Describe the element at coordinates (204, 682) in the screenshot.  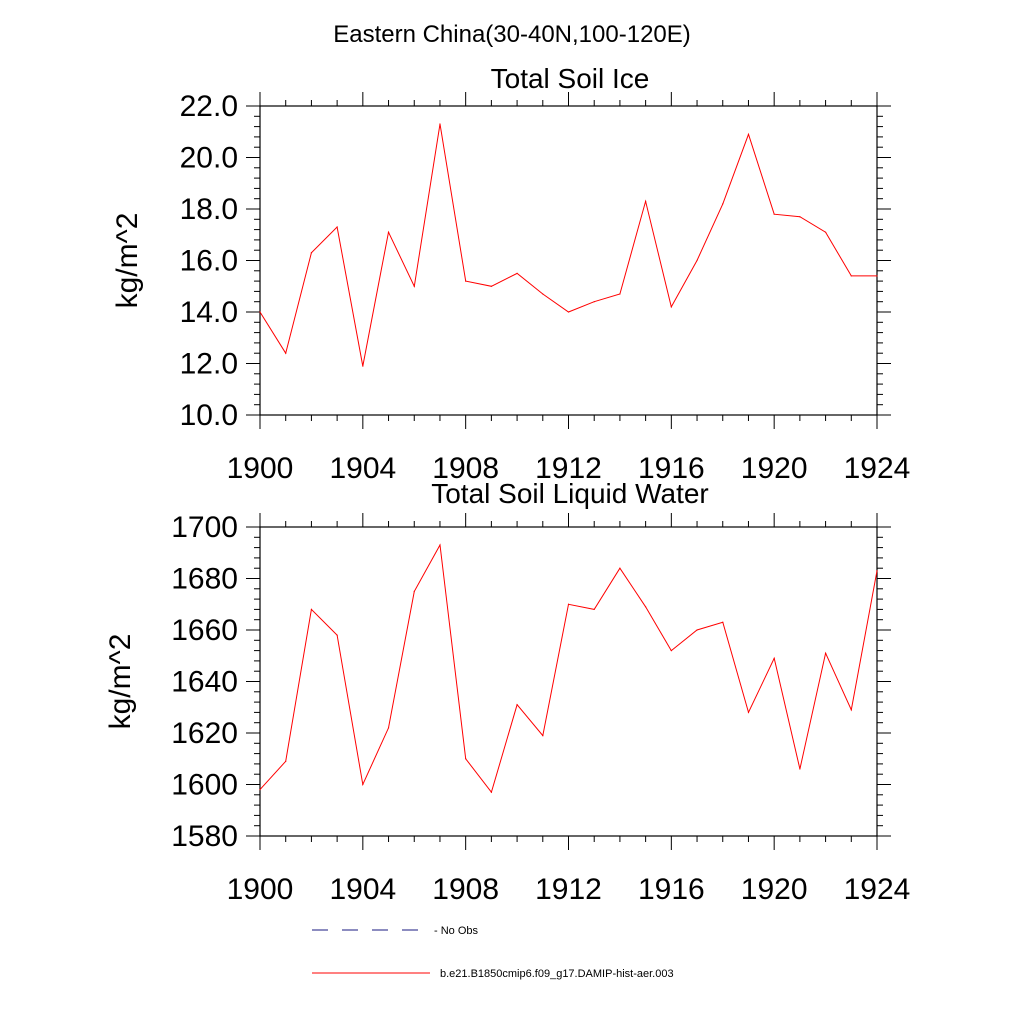
I see `y-tick-label: 1640` at that location.